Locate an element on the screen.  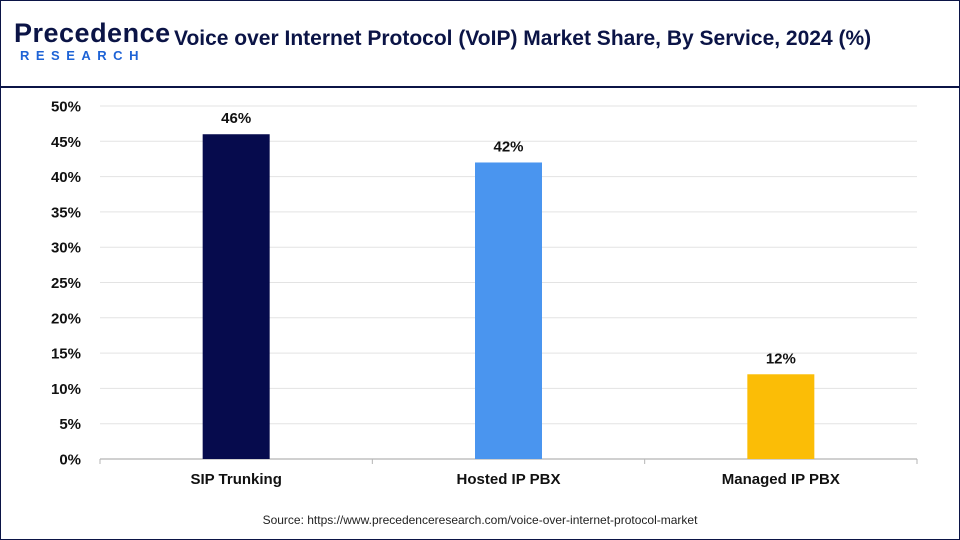
logo-top-text: Precedence is located at coordinates (92, 33).